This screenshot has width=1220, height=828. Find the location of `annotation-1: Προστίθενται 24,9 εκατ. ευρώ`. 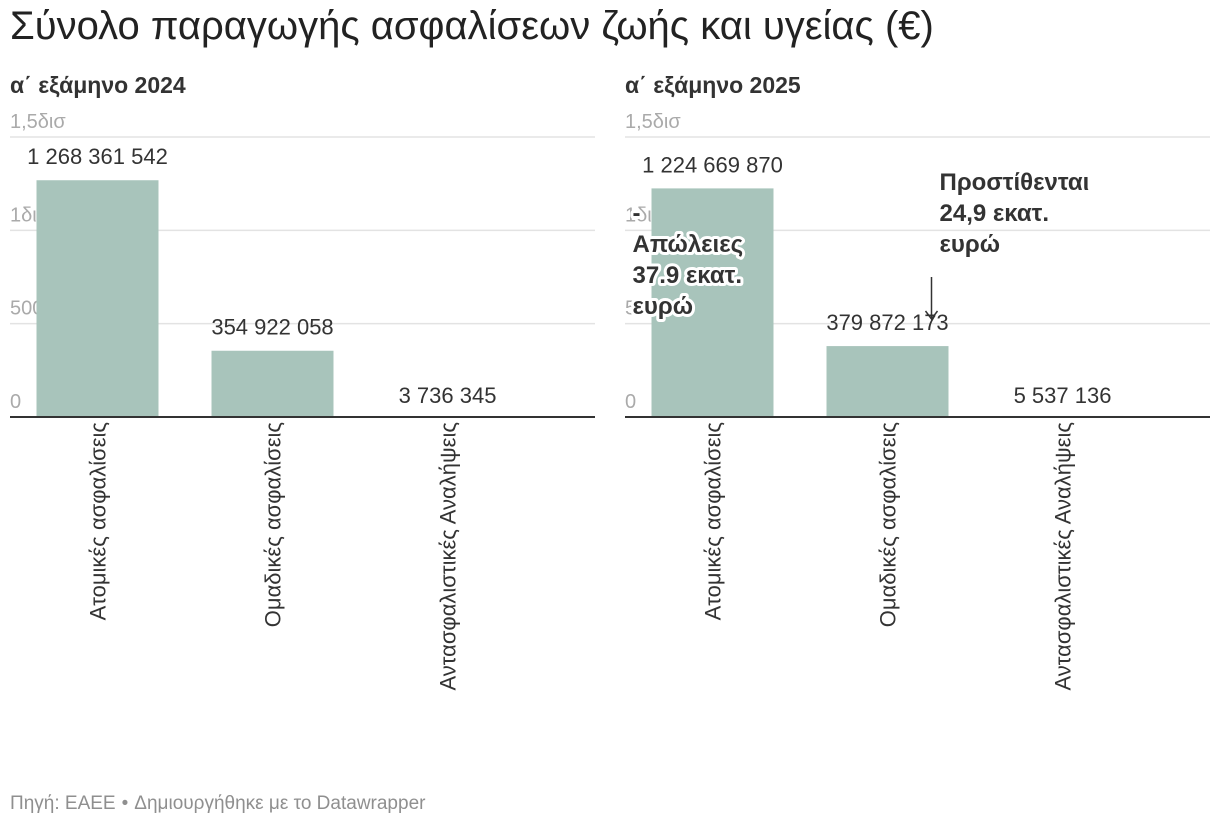

annotation-1: Προστίθενται 24,9 εκατ. ευρώ is located at coordinates (1015, 213).